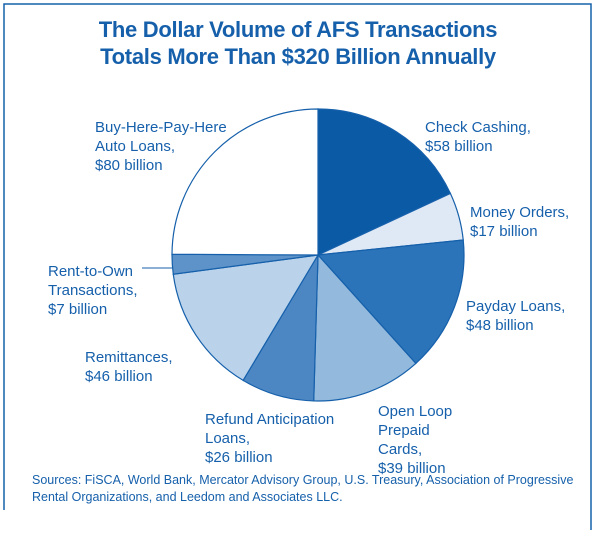  Describe the element at coordinates (478, 137) in the screenshot. I see `slice-label: Check Cashing, $58 billion` at that location.